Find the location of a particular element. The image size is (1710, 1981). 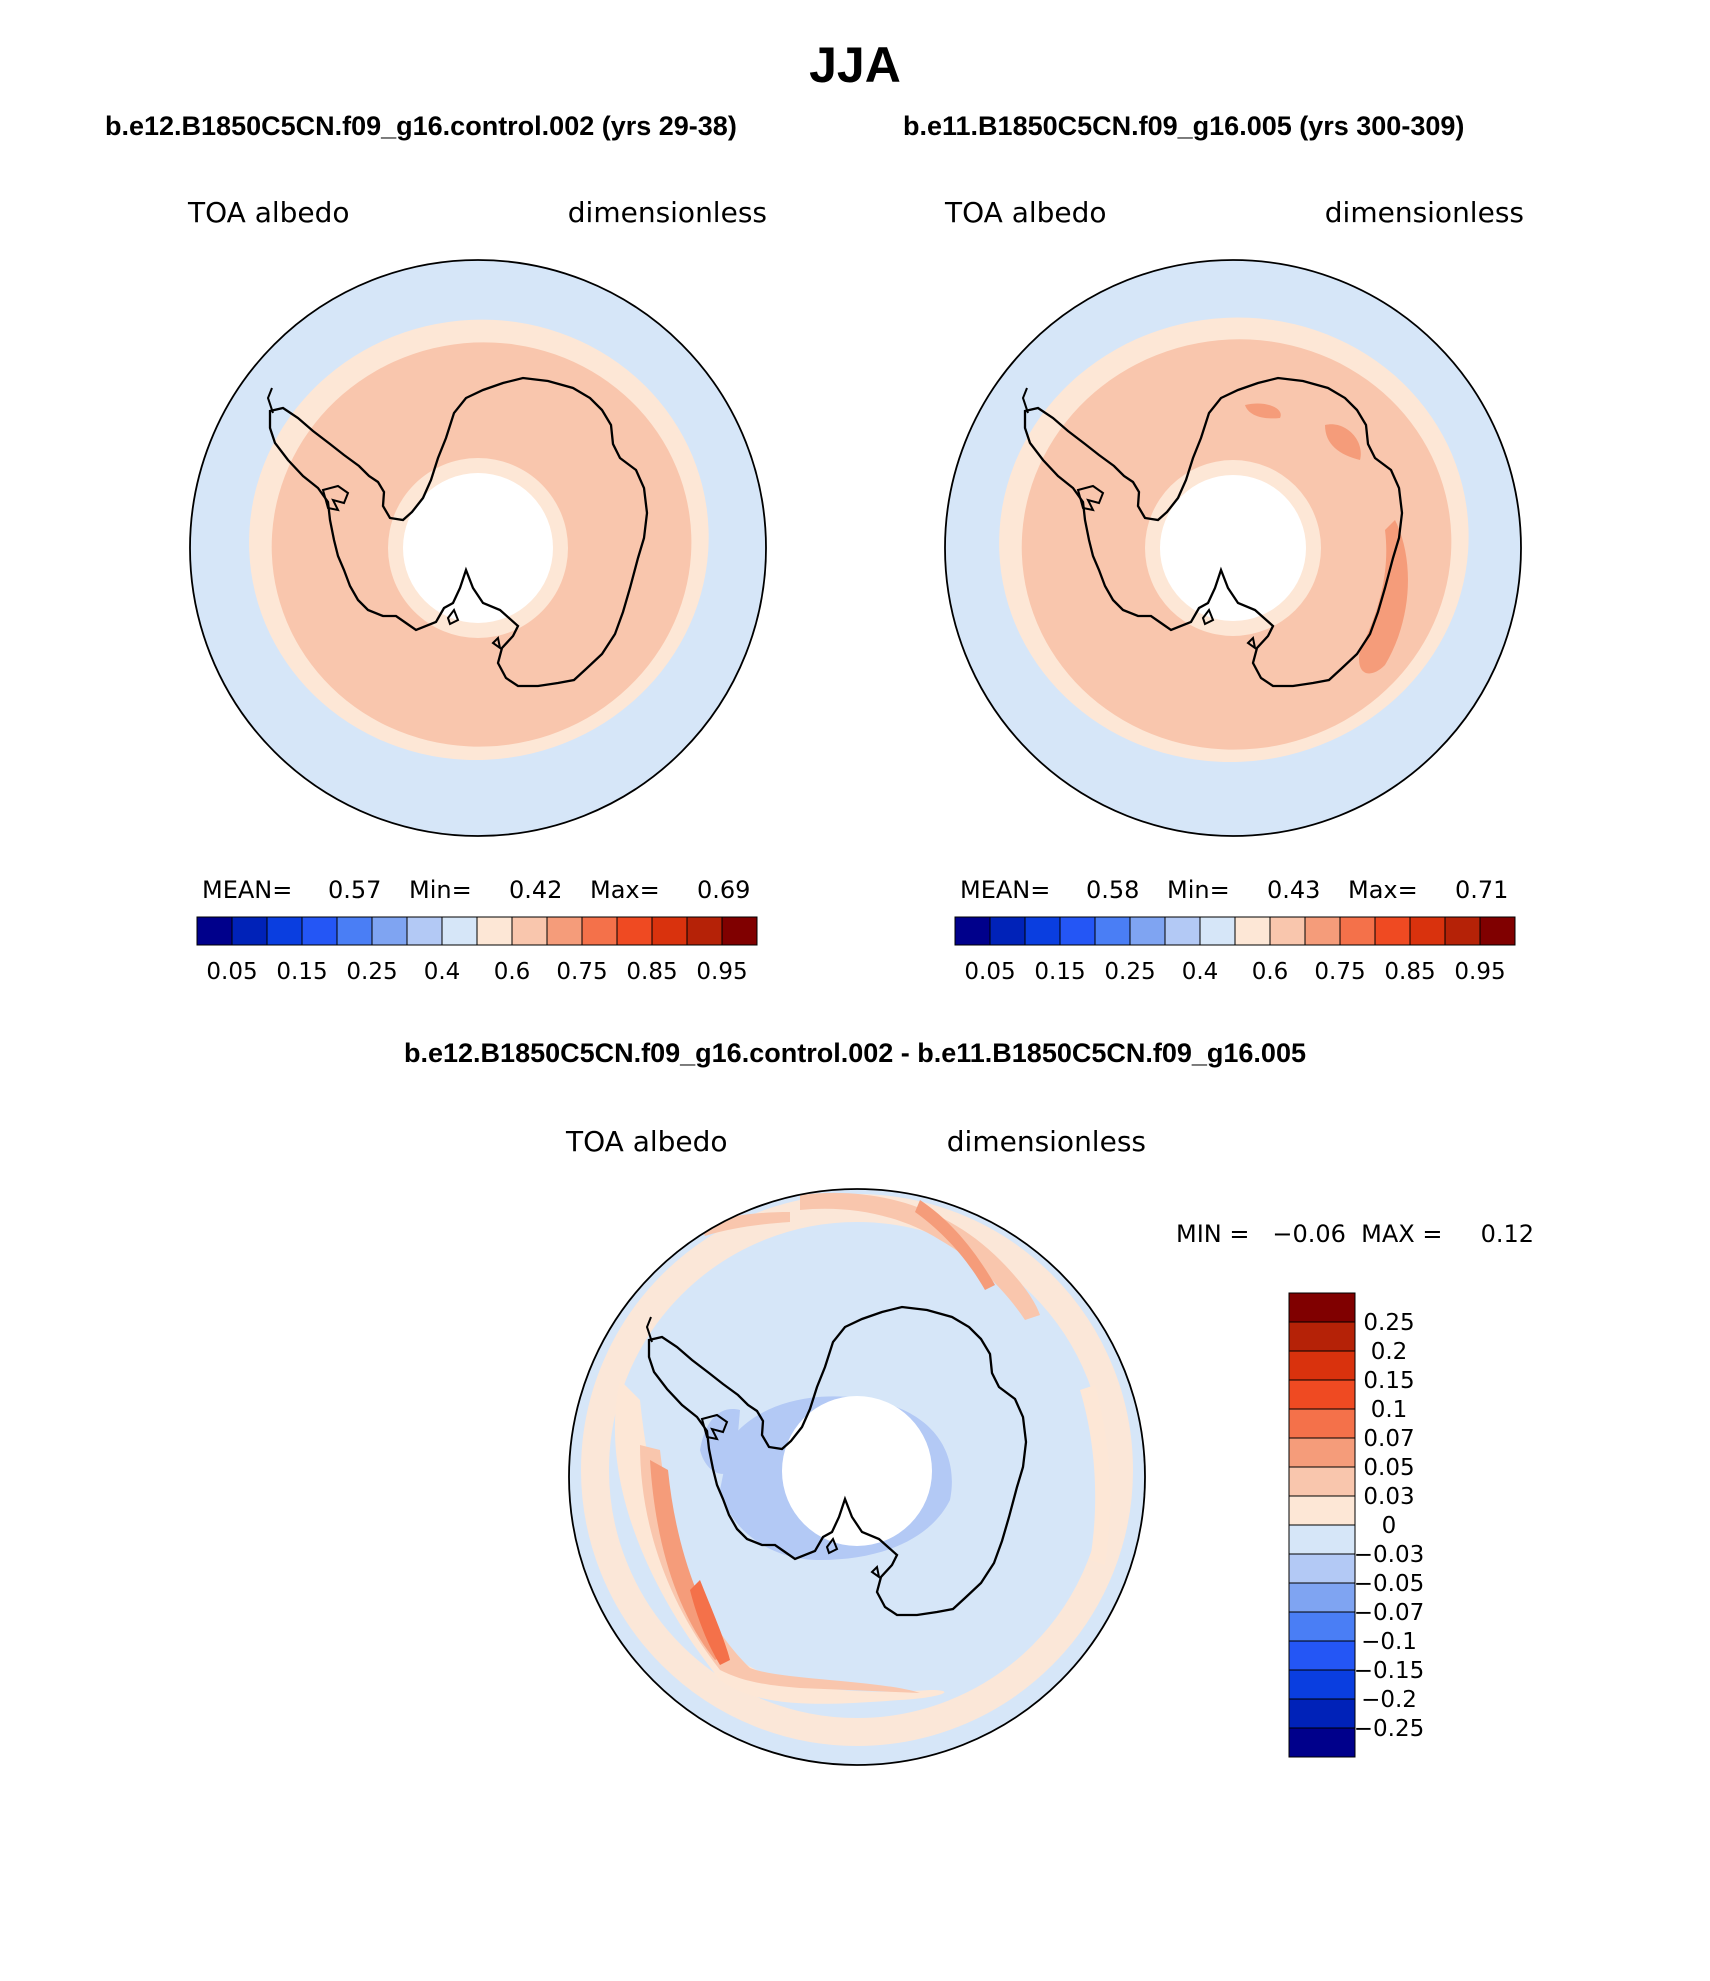

panel-left-max-label: Max= is located at coordinates (625, 890).